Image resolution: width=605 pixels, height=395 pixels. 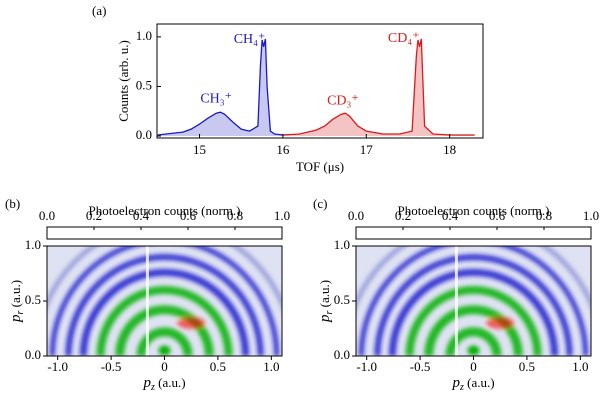 What do you see at coordinates (216, 99) in the screenshot?
I see `annotation: CH₃⁺` at bounding box center [216, 99].